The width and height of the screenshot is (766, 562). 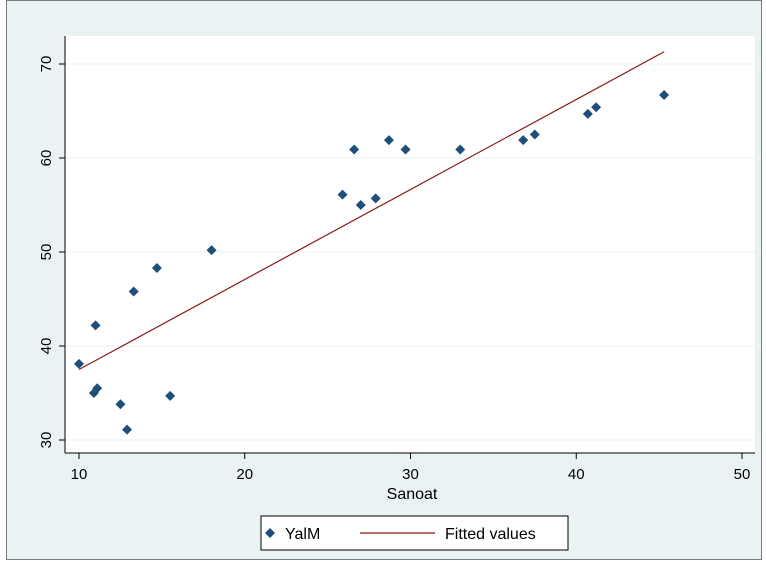 I want to click on legend-label-yalm: YalM, so click(x=302, y=534).